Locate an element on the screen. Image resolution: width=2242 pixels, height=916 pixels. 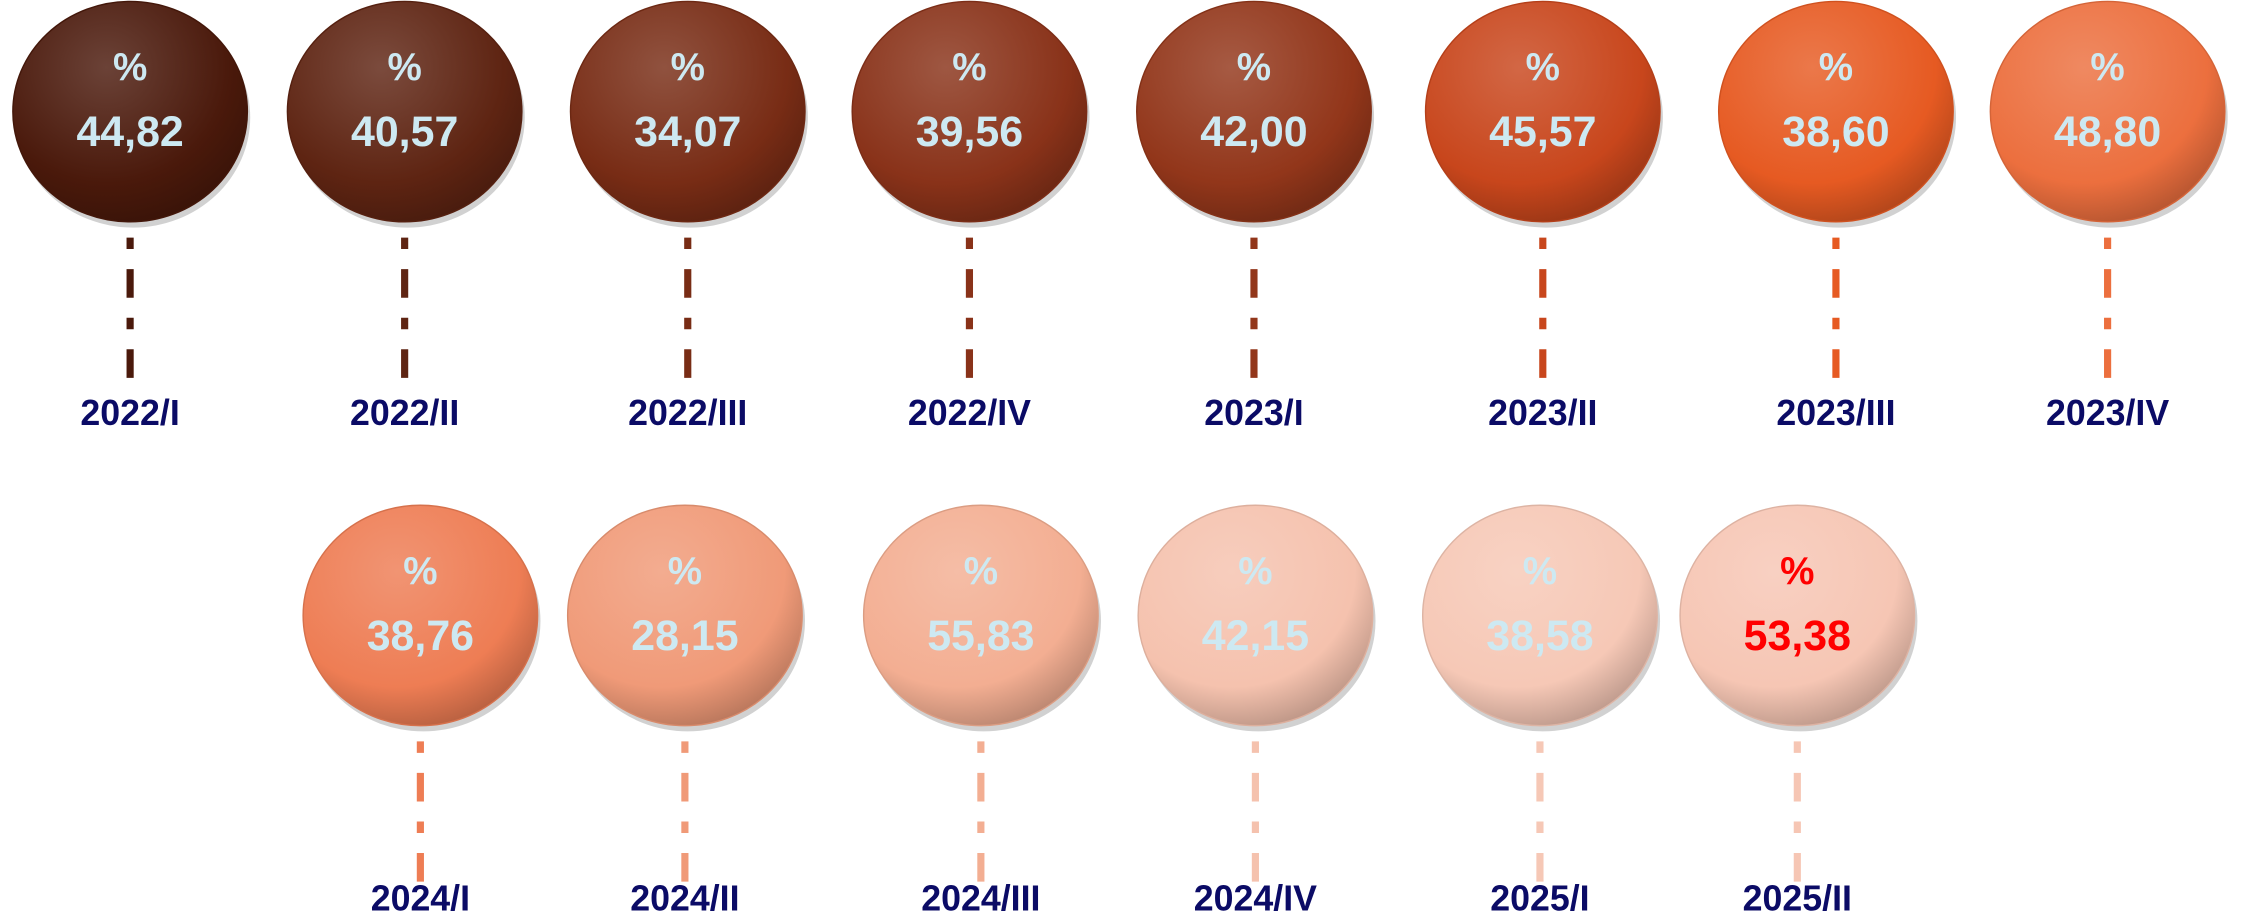
period-label: 2023/II is located at coordinates (1542, 413).